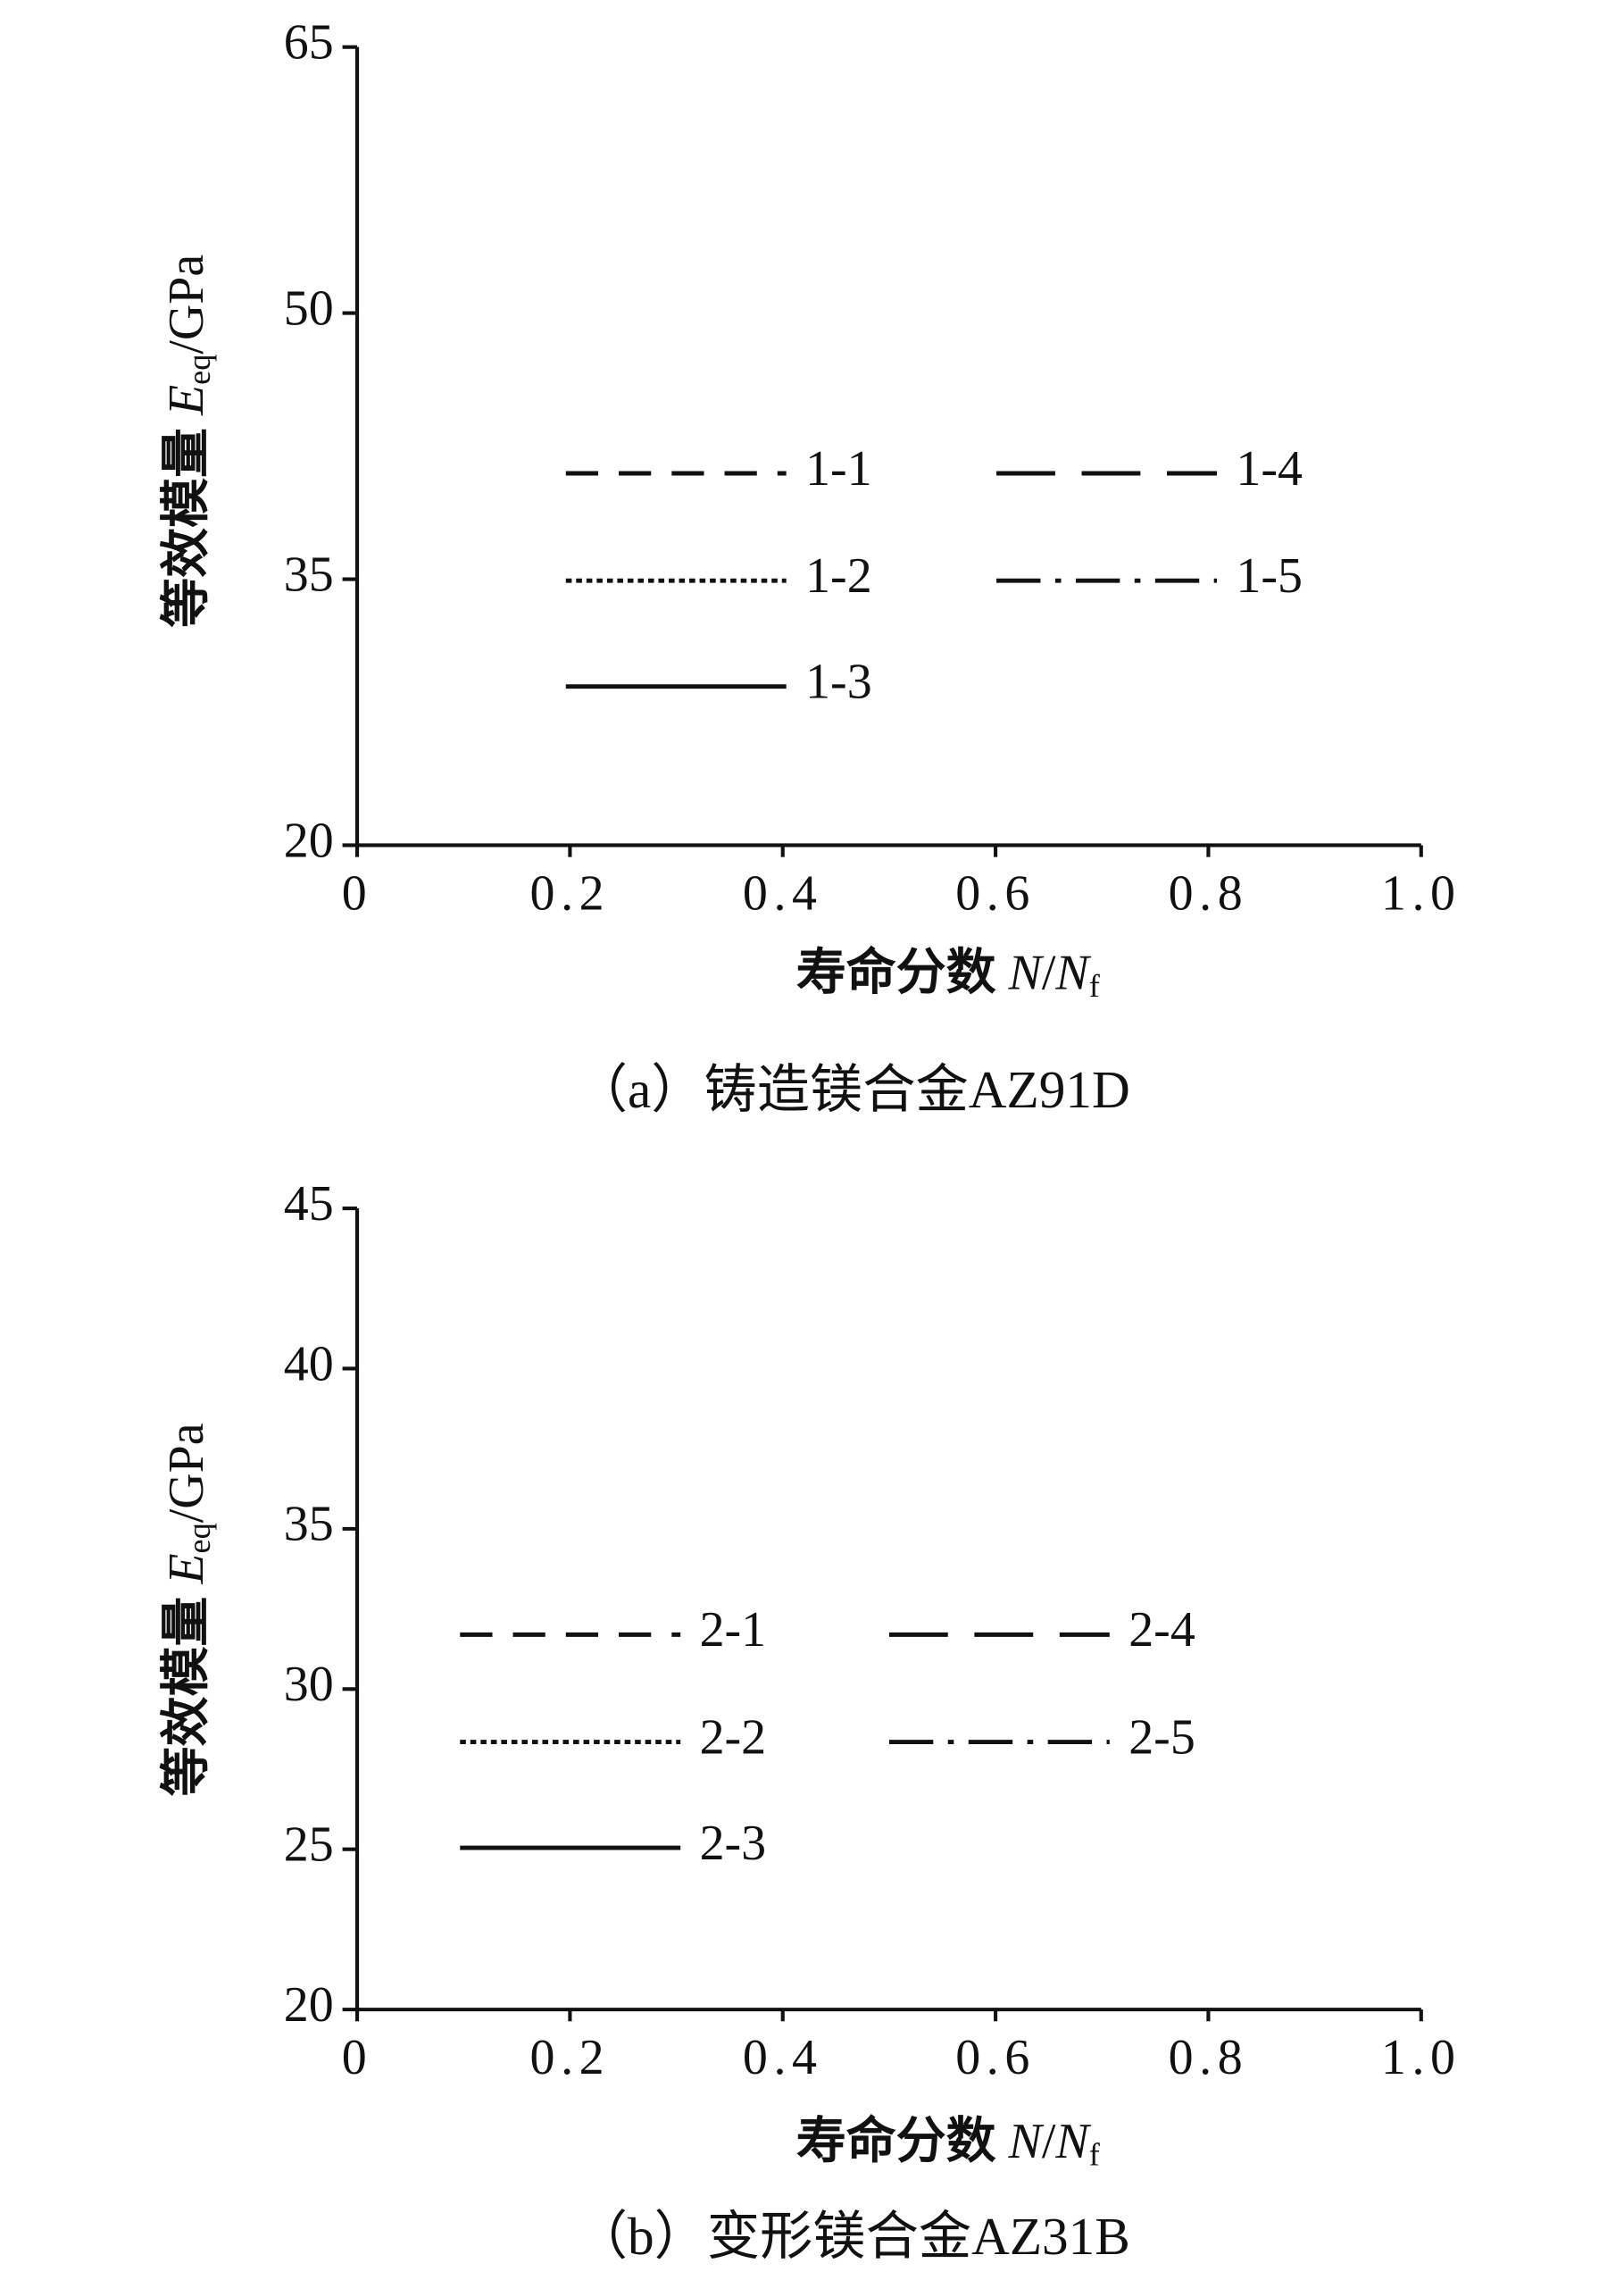 The image size is (1624, 2280). Describe the element at coordinates (1269, 576) in the screenshot. I see `legend-label: 1-5` at that location.